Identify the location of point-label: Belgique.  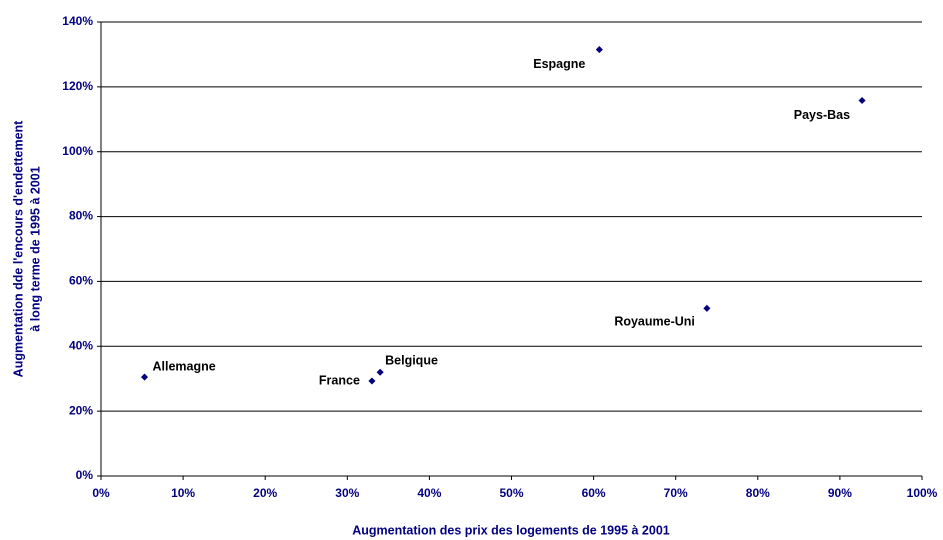
(411, 361).